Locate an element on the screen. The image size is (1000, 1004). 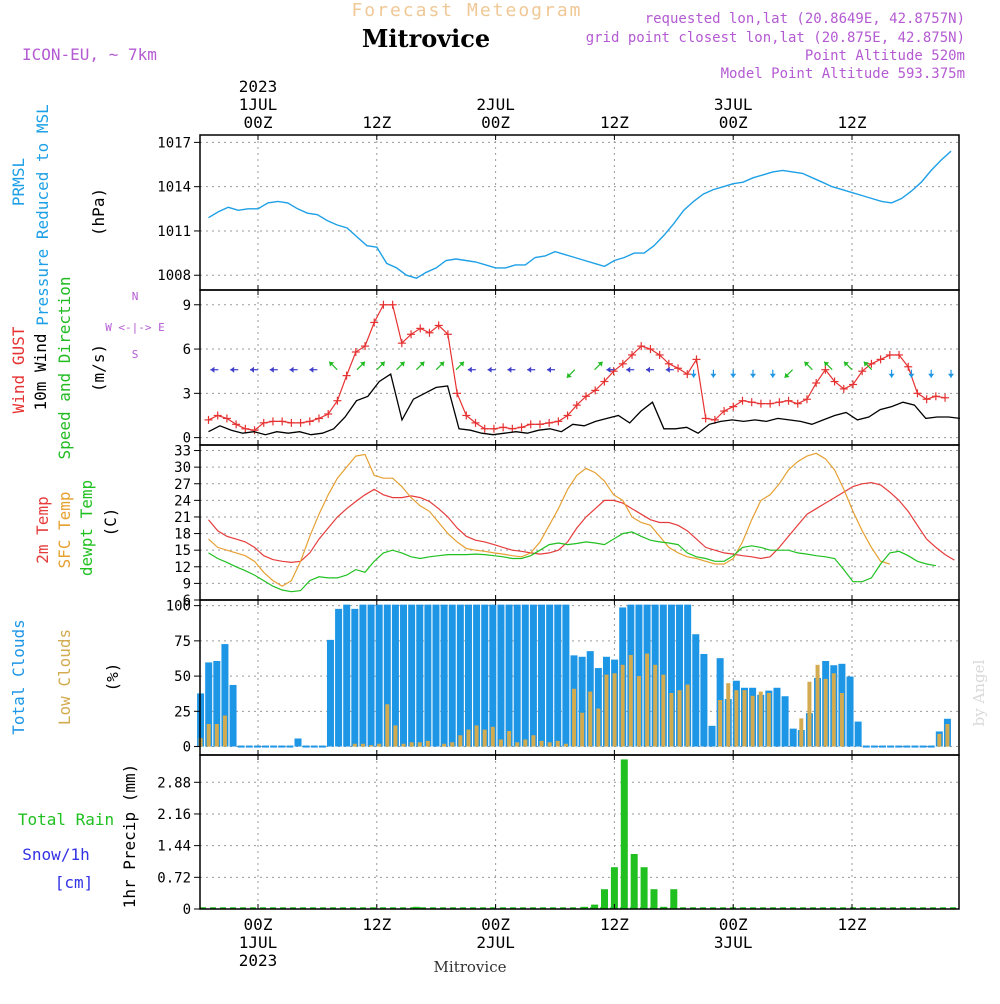
temp-unit: (C) is located at coordinates (110, 522).